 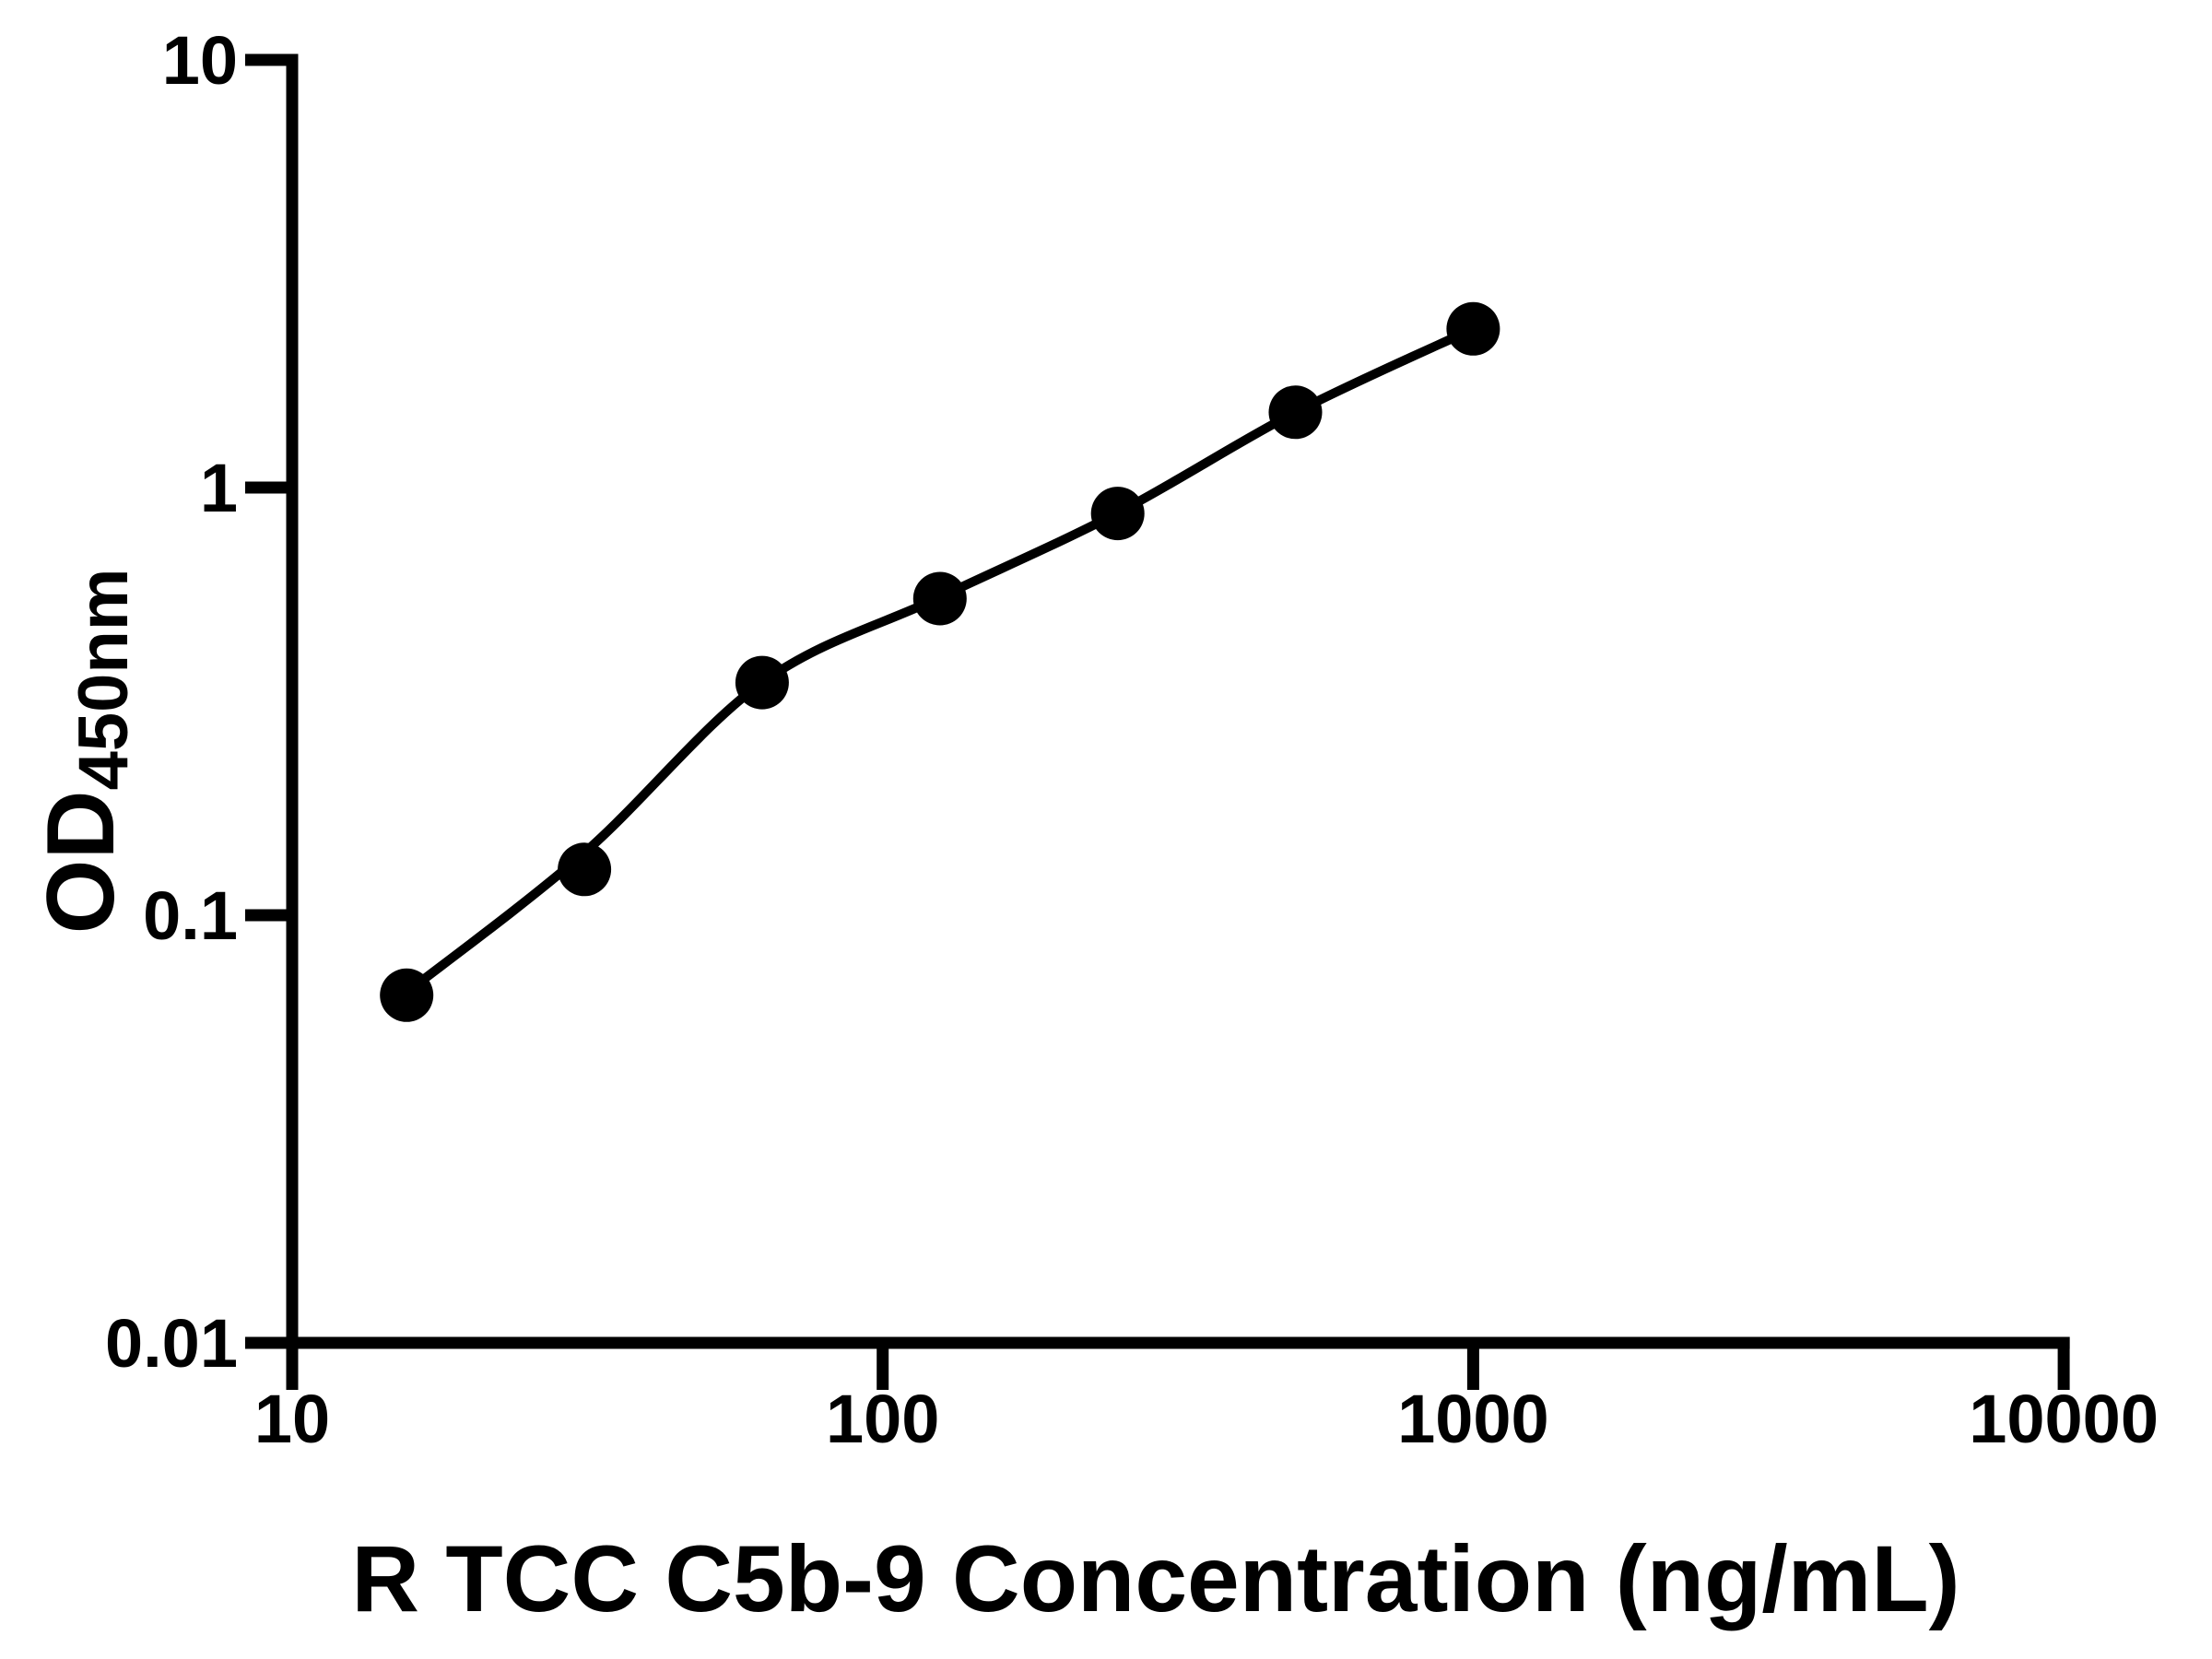 I want to click on x-tick-label: 1000, so click(x=1473, y=1419).